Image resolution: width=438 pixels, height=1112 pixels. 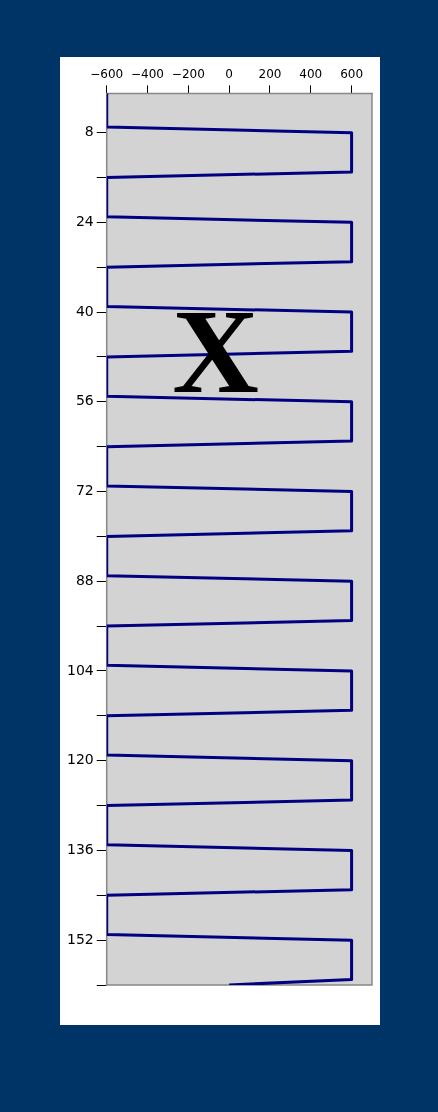 What do you see at coordinates (80, 669) in the screenshot?
I see `y-tick-label: 104` at bounding box center [80, 669].